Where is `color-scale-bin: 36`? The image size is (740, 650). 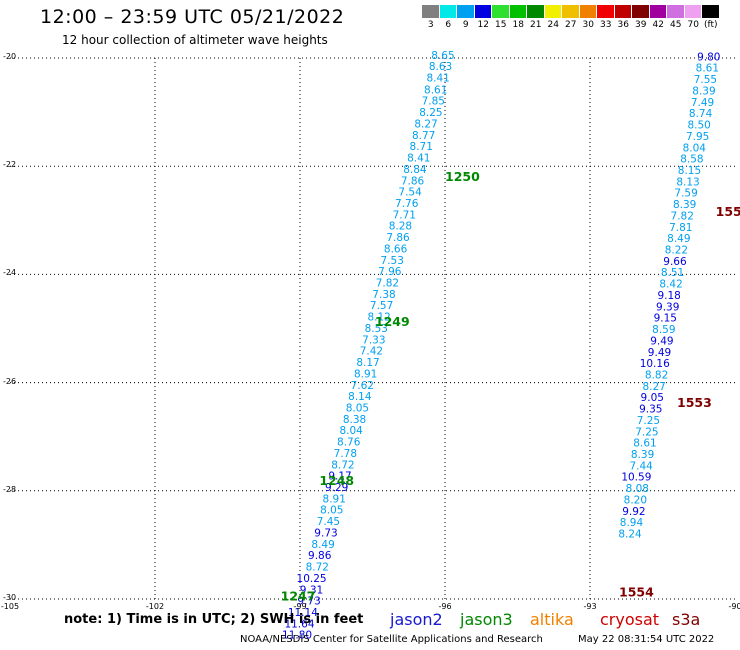
color-scale-bin: 36 is located at coordinates (623, 17).